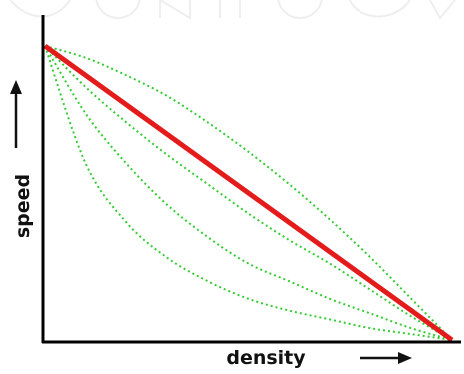  What do you see at coordinates (386, 358) in the screenshot?
I see `x-axis-arrow` at bounding box center [386, 358].